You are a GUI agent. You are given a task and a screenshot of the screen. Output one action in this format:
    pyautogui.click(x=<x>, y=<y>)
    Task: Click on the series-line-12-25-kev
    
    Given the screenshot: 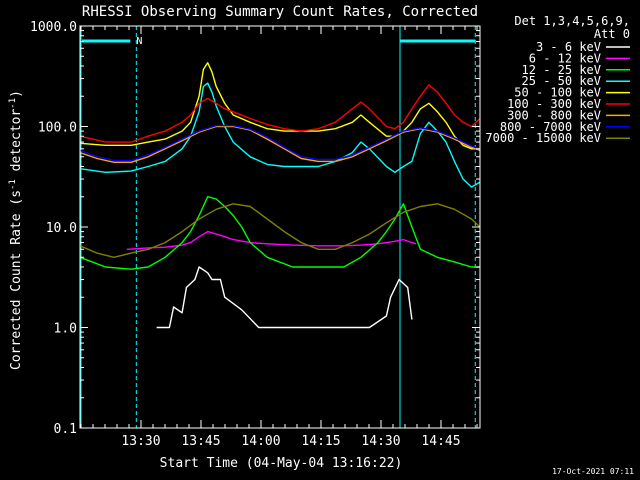 What is the action you would take?
    pyautogui.click(x=279, y=233)
    